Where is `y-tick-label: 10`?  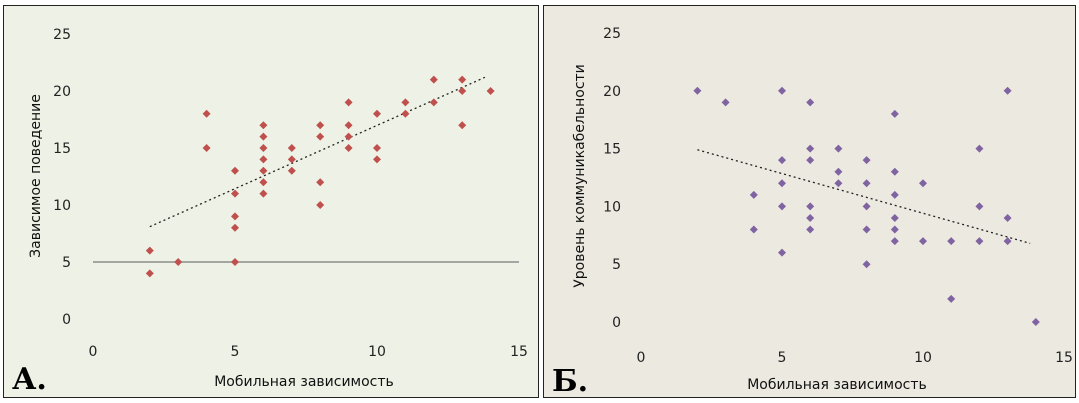 y-tick-label: 10 is located at coordinates (62, 206).